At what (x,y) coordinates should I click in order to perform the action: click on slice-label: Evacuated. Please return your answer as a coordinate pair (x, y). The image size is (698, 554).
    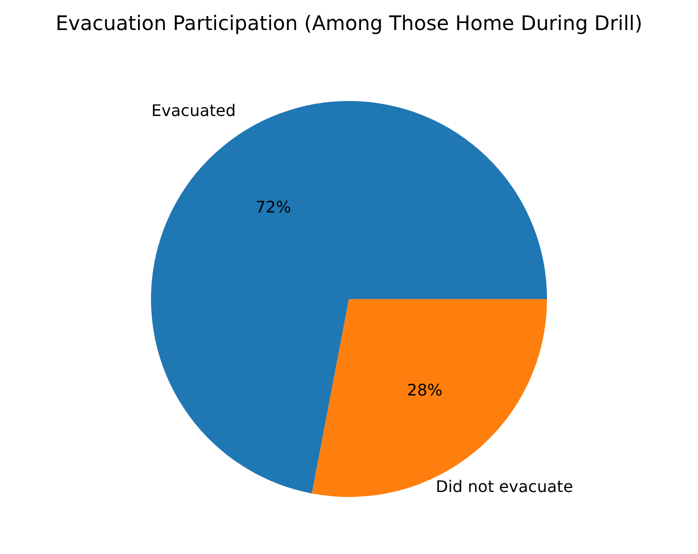
    Looking at the image, I should click on (193, 110).